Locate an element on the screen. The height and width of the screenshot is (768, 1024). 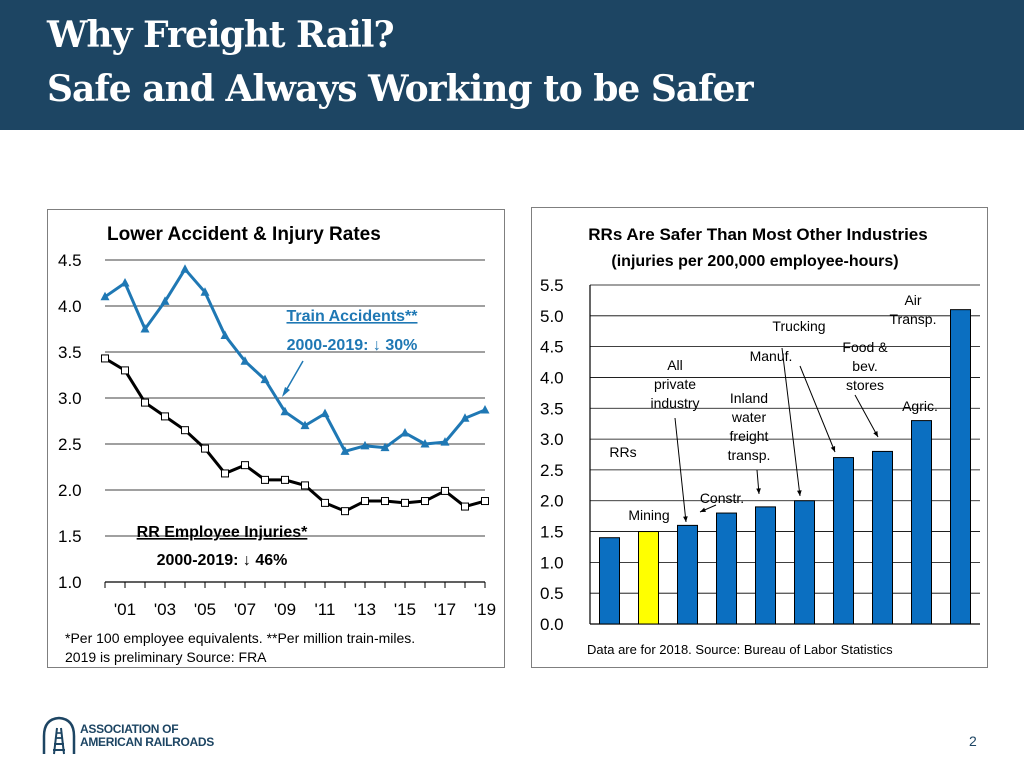
bar-label: industry is located at coordinates (674, 403).